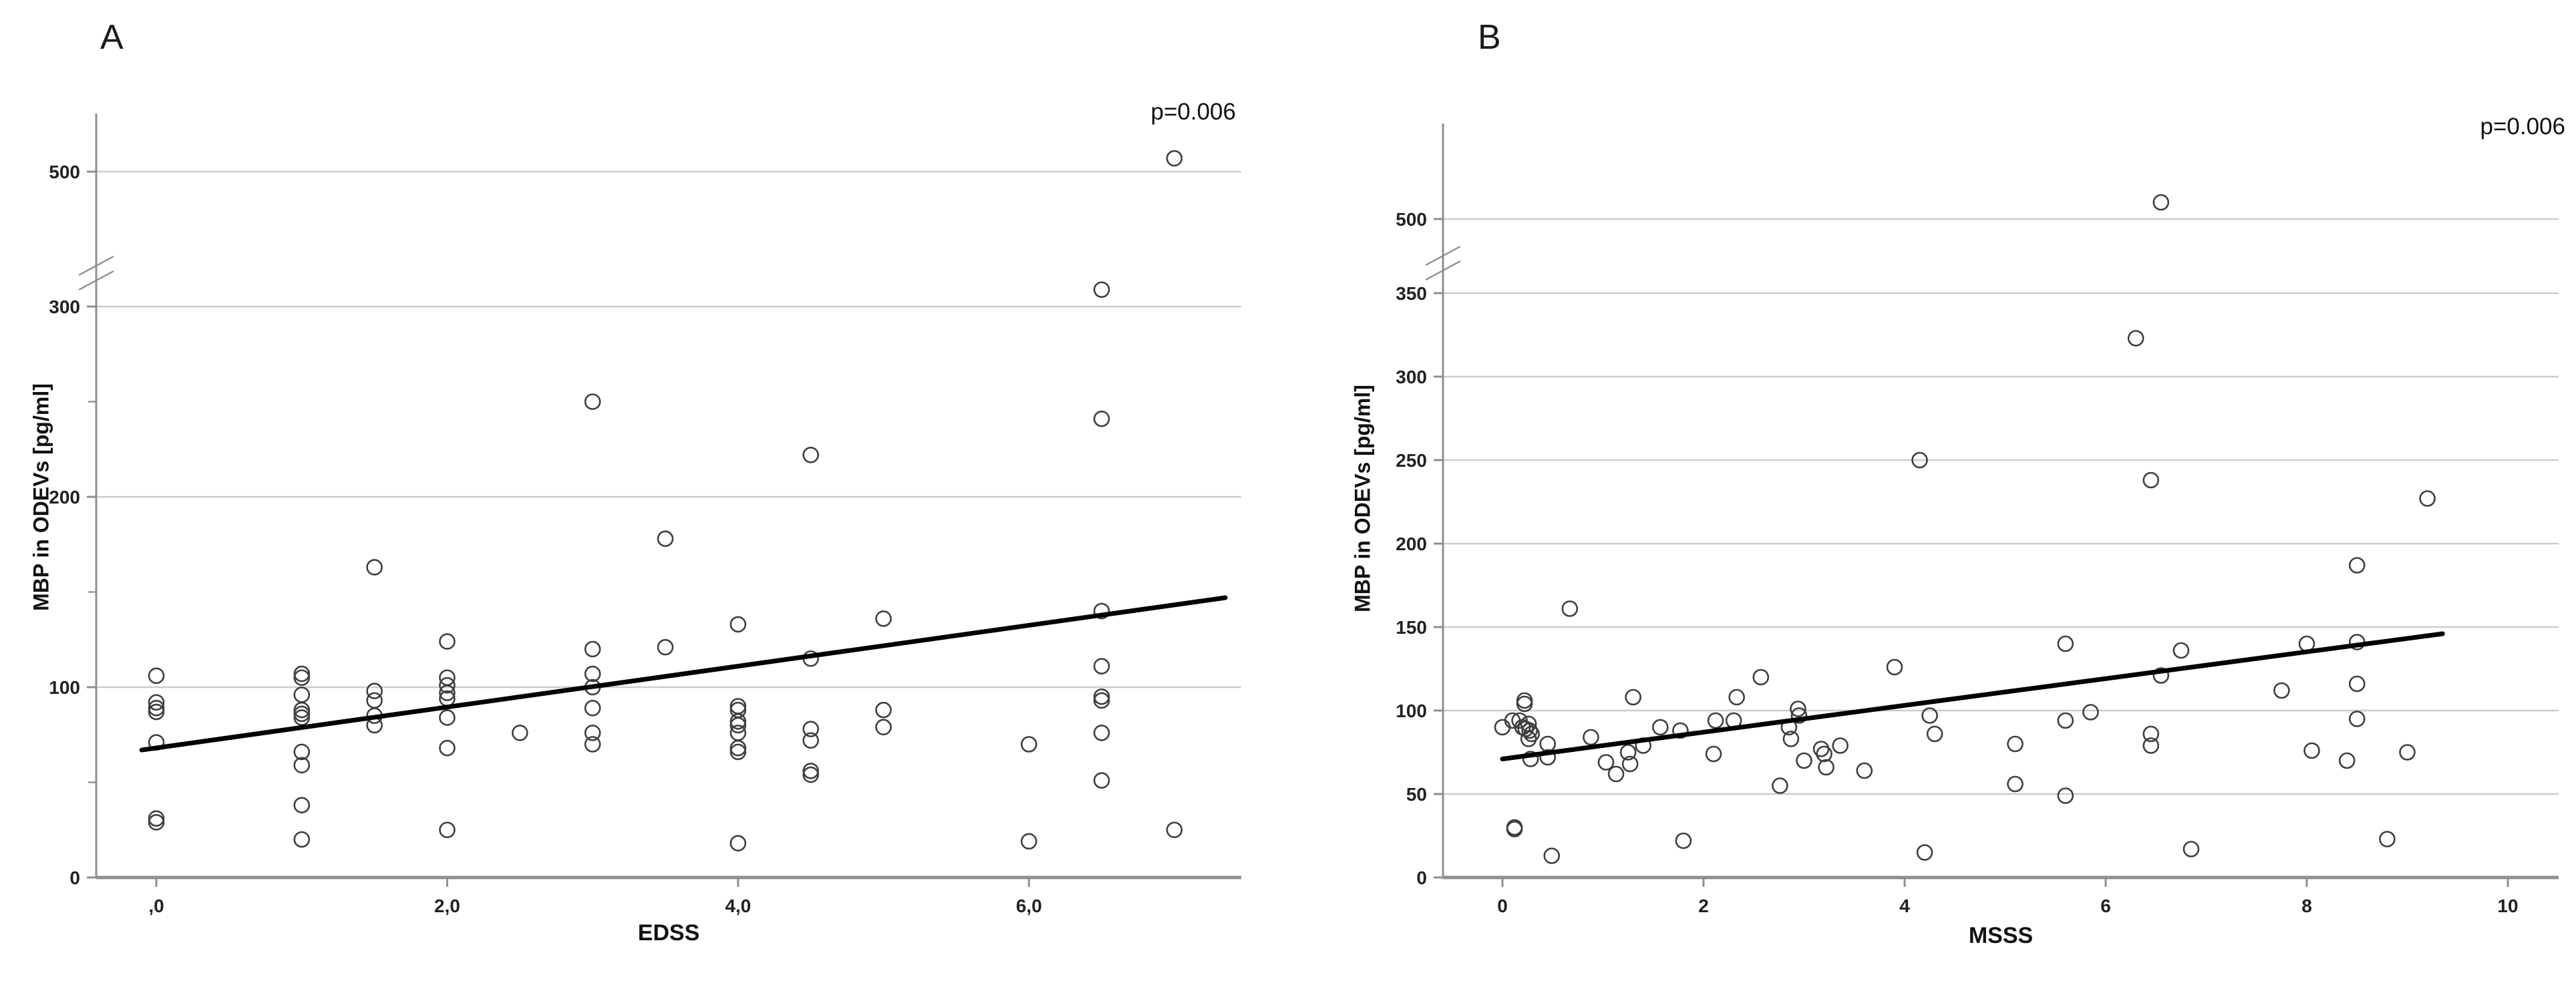 Image resolution: width=2576 pixels, height=981 pixels. I want to click on axis-break-icon-a, so click(96, 280).